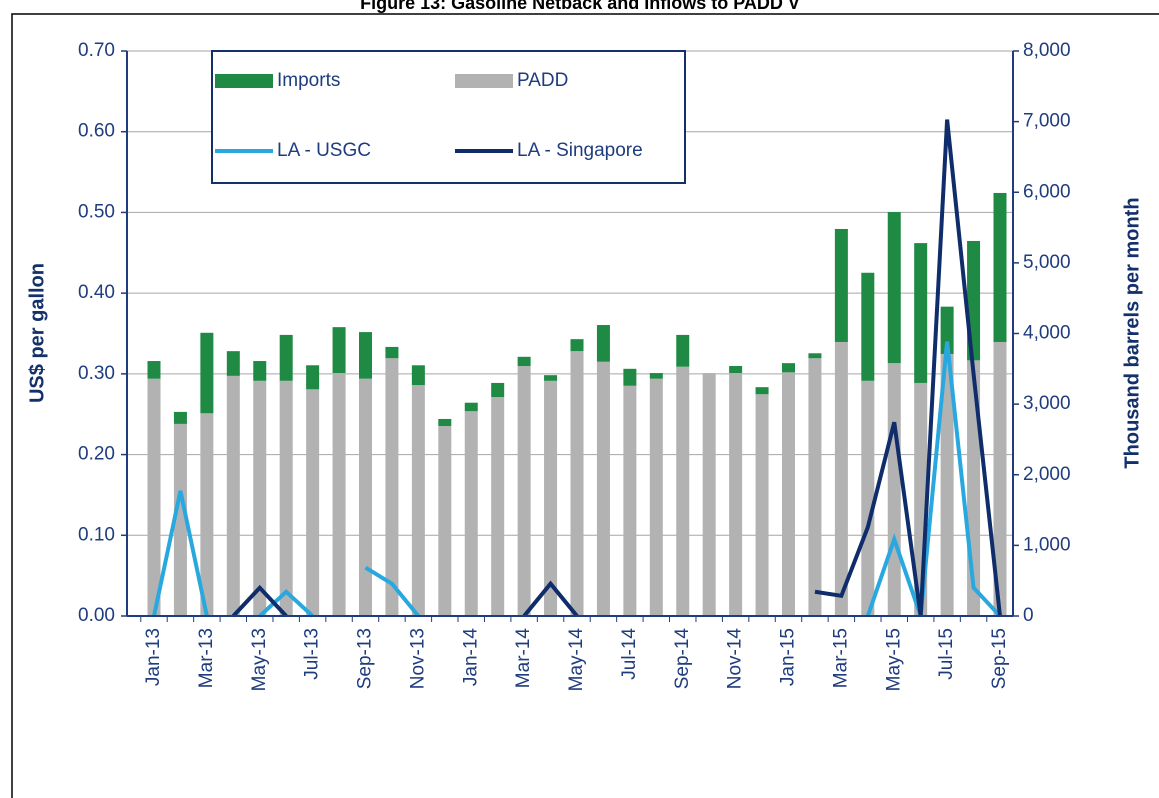 This screenshot has height=798, width=1159. I want to click on x-tick-label: Sep-14, so click(682, 659).